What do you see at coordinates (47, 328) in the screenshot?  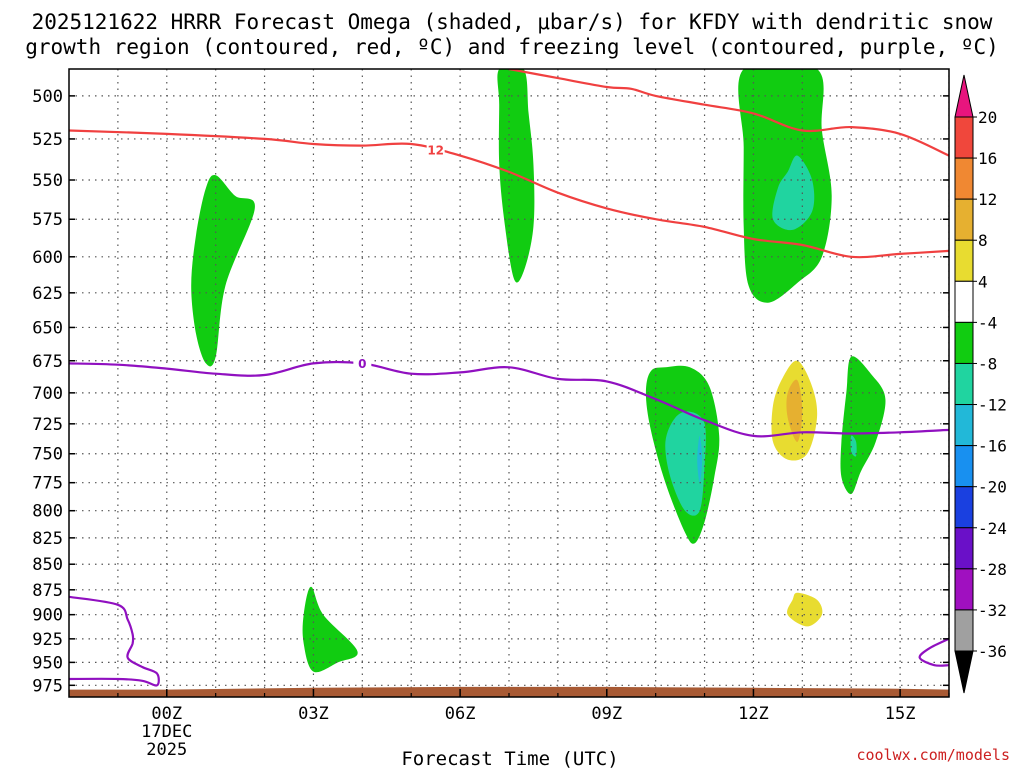 I see `y-tick-label-650: 650` at bounding box center [47, 328].